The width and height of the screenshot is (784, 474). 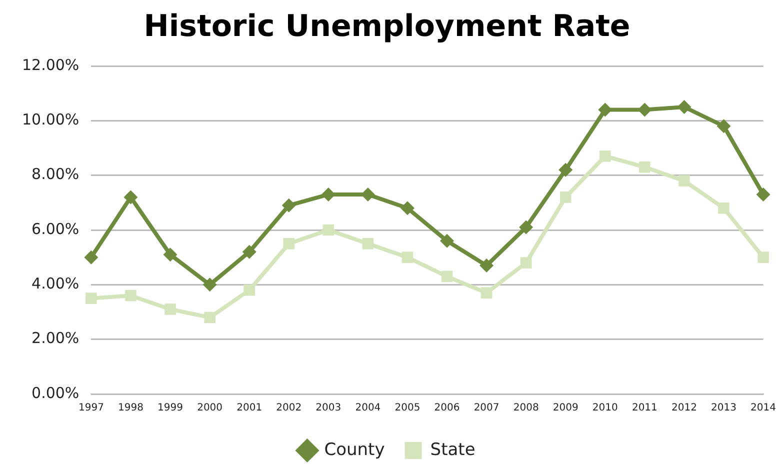 What do you see at coordinates (249, 408) in the screenshot?
I see `x-tick-label: 2001` at bounding box center [249, 408].